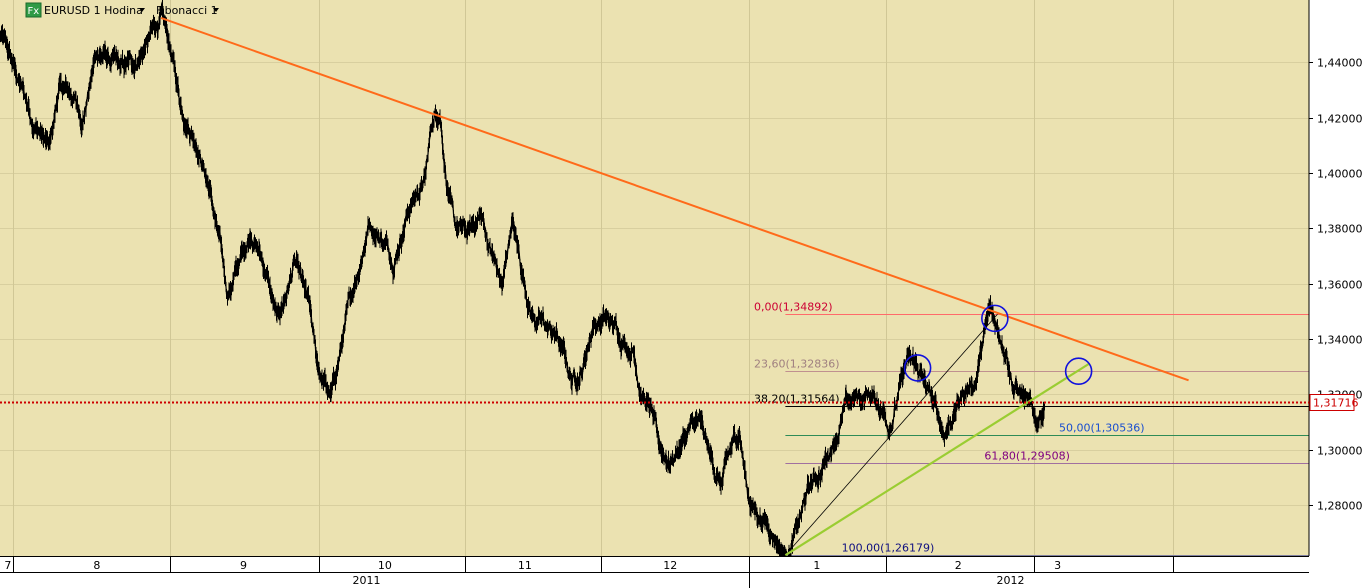 The height and width of the screenshot is (588, 1364). Describe the element at coordinates (998, 345) in the screenshot. I see `circle-markers` at that location.